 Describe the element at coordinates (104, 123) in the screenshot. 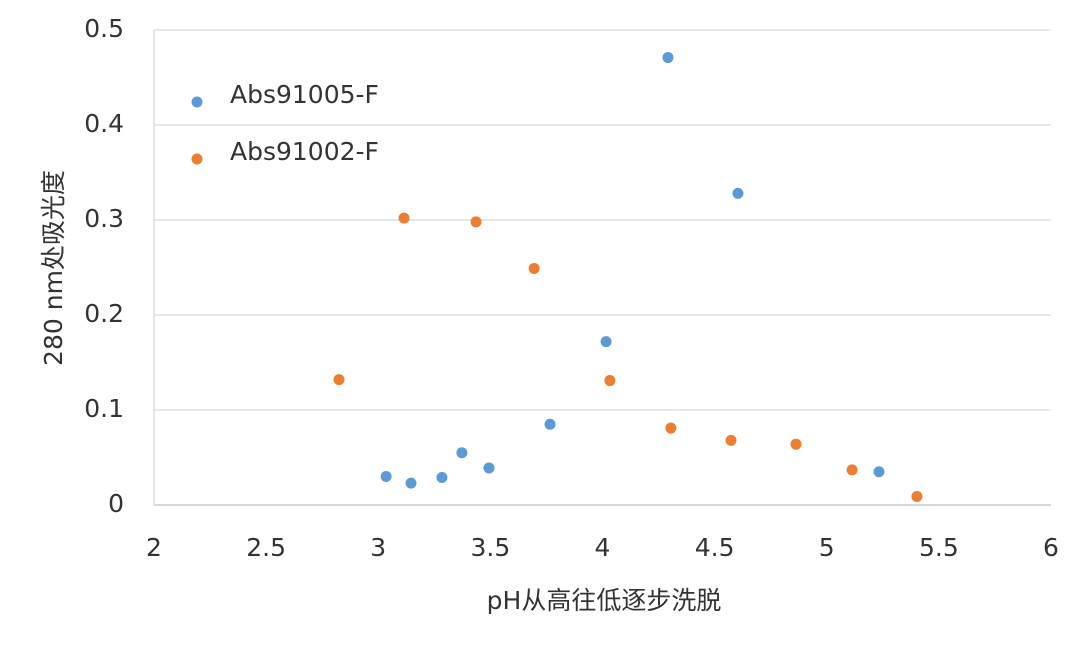

I see `y-tick-label: 0.4` at that location.